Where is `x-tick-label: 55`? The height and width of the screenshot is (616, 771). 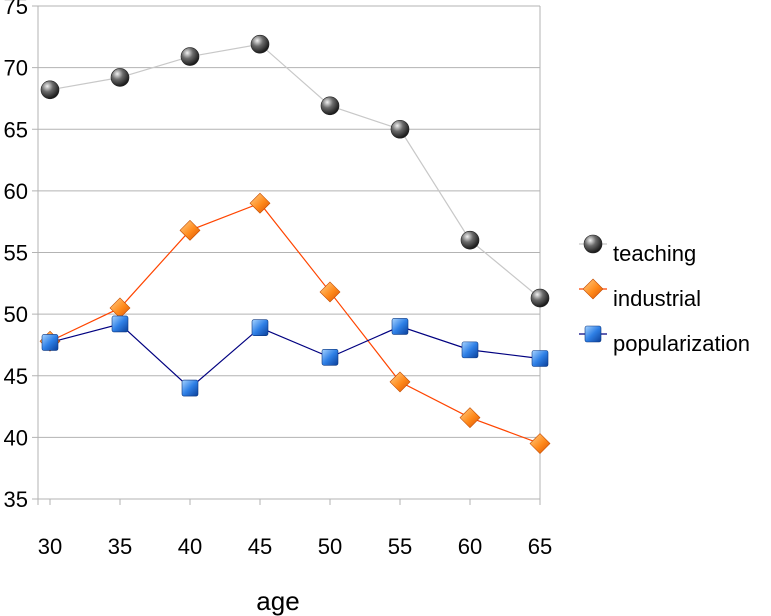
x-tick-label: 55 is located at coordinates (400, 546).